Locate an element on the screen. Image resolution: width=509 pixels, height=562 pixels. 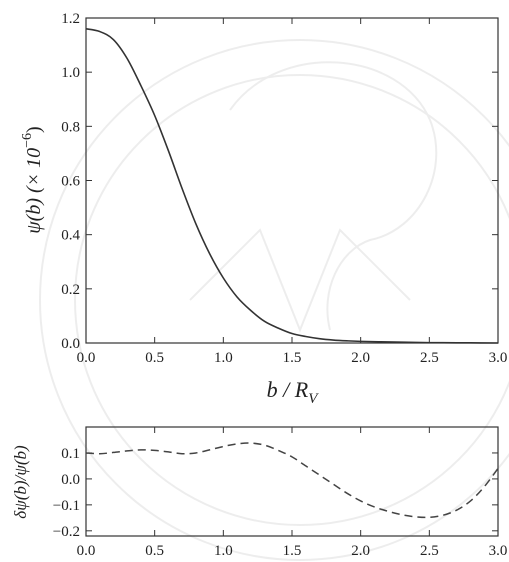
y-axis-label-top: ψ(b) (× 10−6) is located at coordinates (32, 179).